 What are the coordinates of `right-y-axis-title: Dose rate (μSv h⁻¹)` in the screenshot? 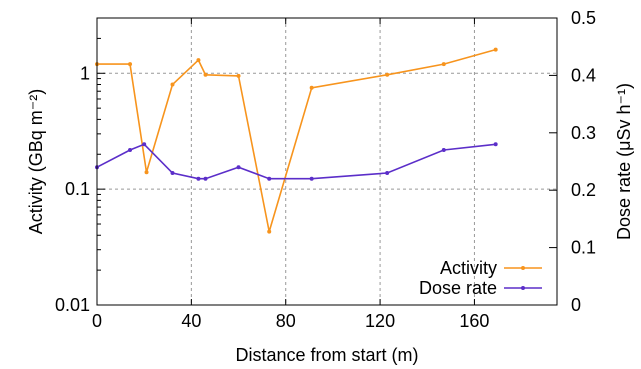 It's located at (624, 161).